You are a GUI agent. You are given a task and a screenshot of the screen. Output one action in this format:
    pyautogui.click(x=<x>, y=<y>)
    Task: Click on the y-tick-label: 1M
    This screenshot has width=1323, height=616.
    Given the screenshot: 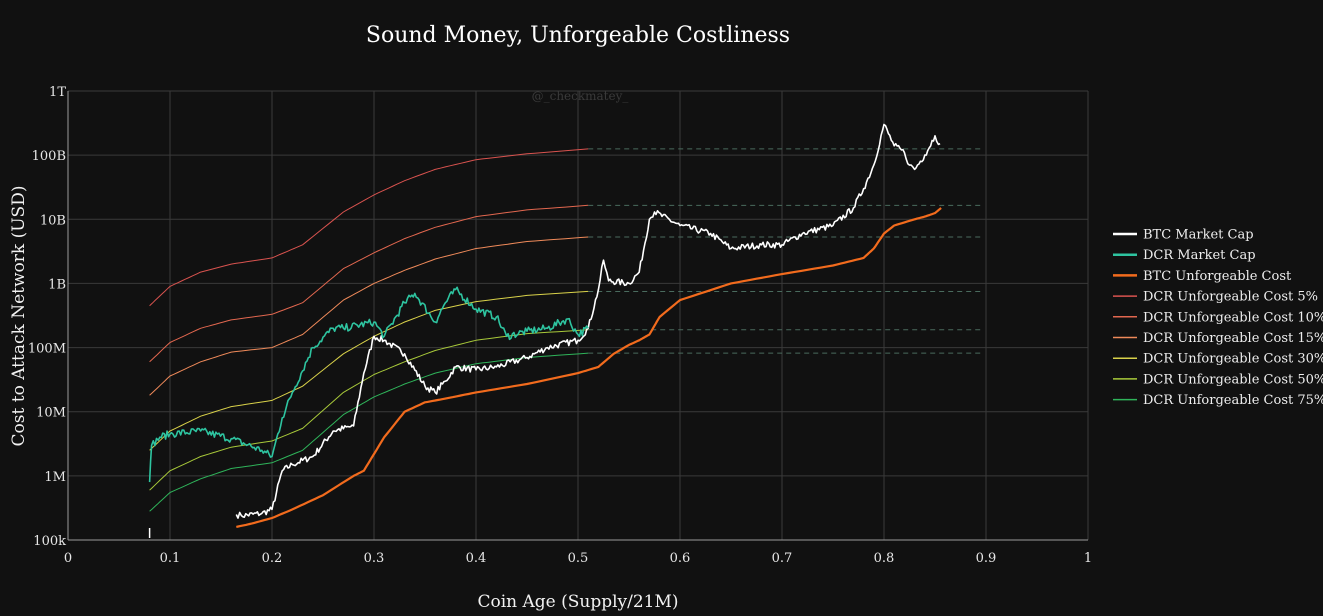 What is the action you would take?
    pyautogui.click(x=55, y=477)
    